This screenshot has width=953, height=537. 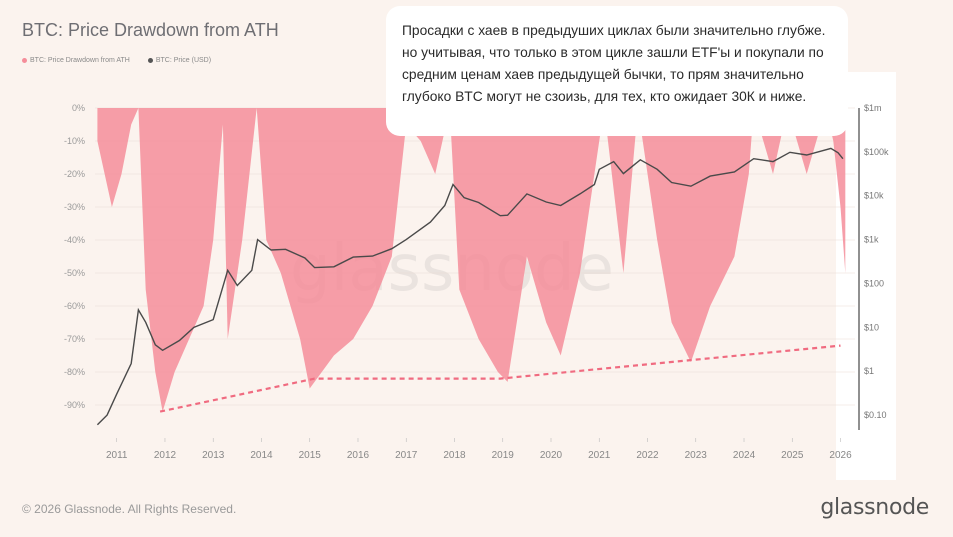 I want to click on y-right-tick-label: $10k, so click(x=874, y=196).